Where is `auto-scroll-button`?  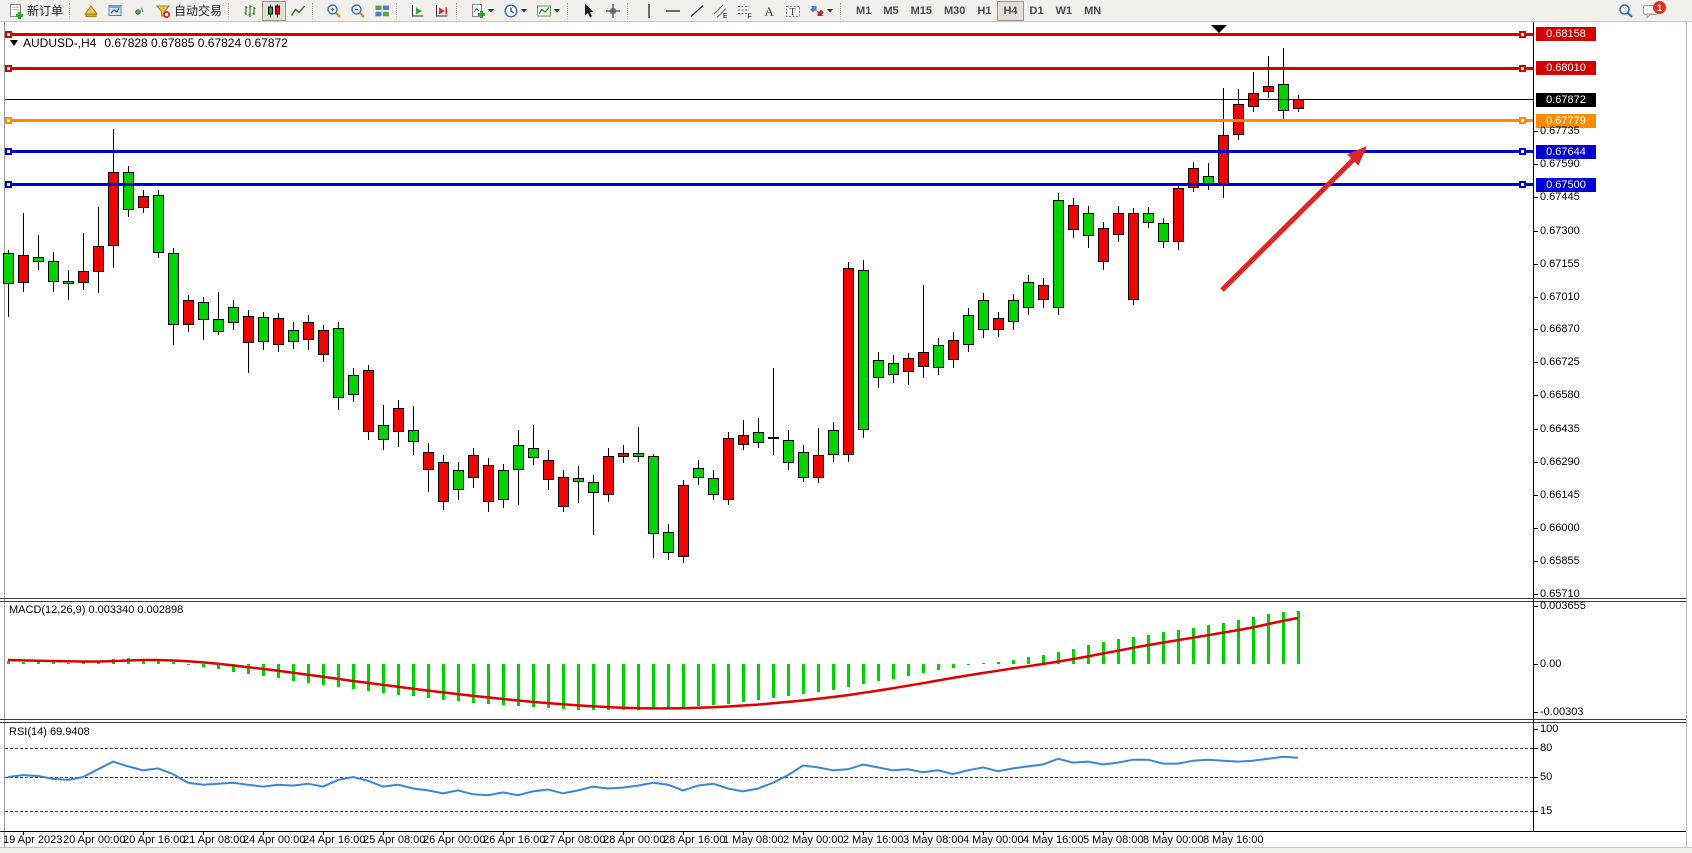 auto-scroll-button is located at coordinates (418, 11).